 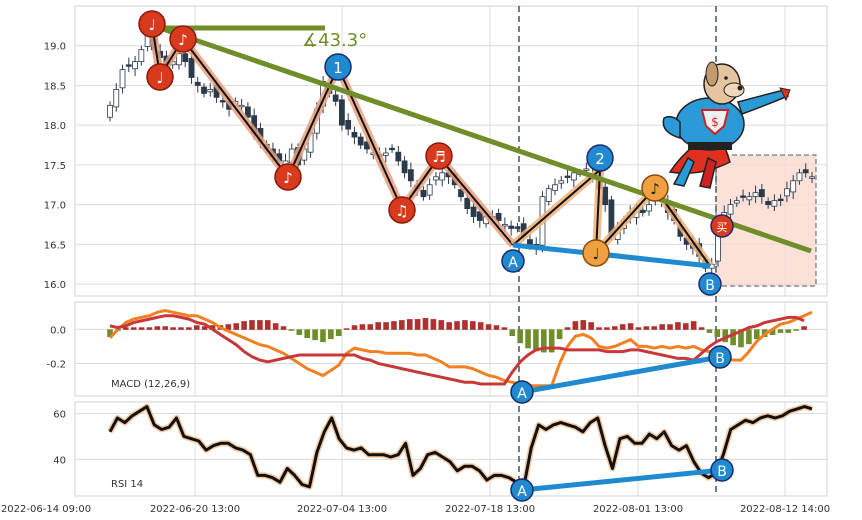 I want to click on b-marker-macd: B, so click(x=720, y=357).